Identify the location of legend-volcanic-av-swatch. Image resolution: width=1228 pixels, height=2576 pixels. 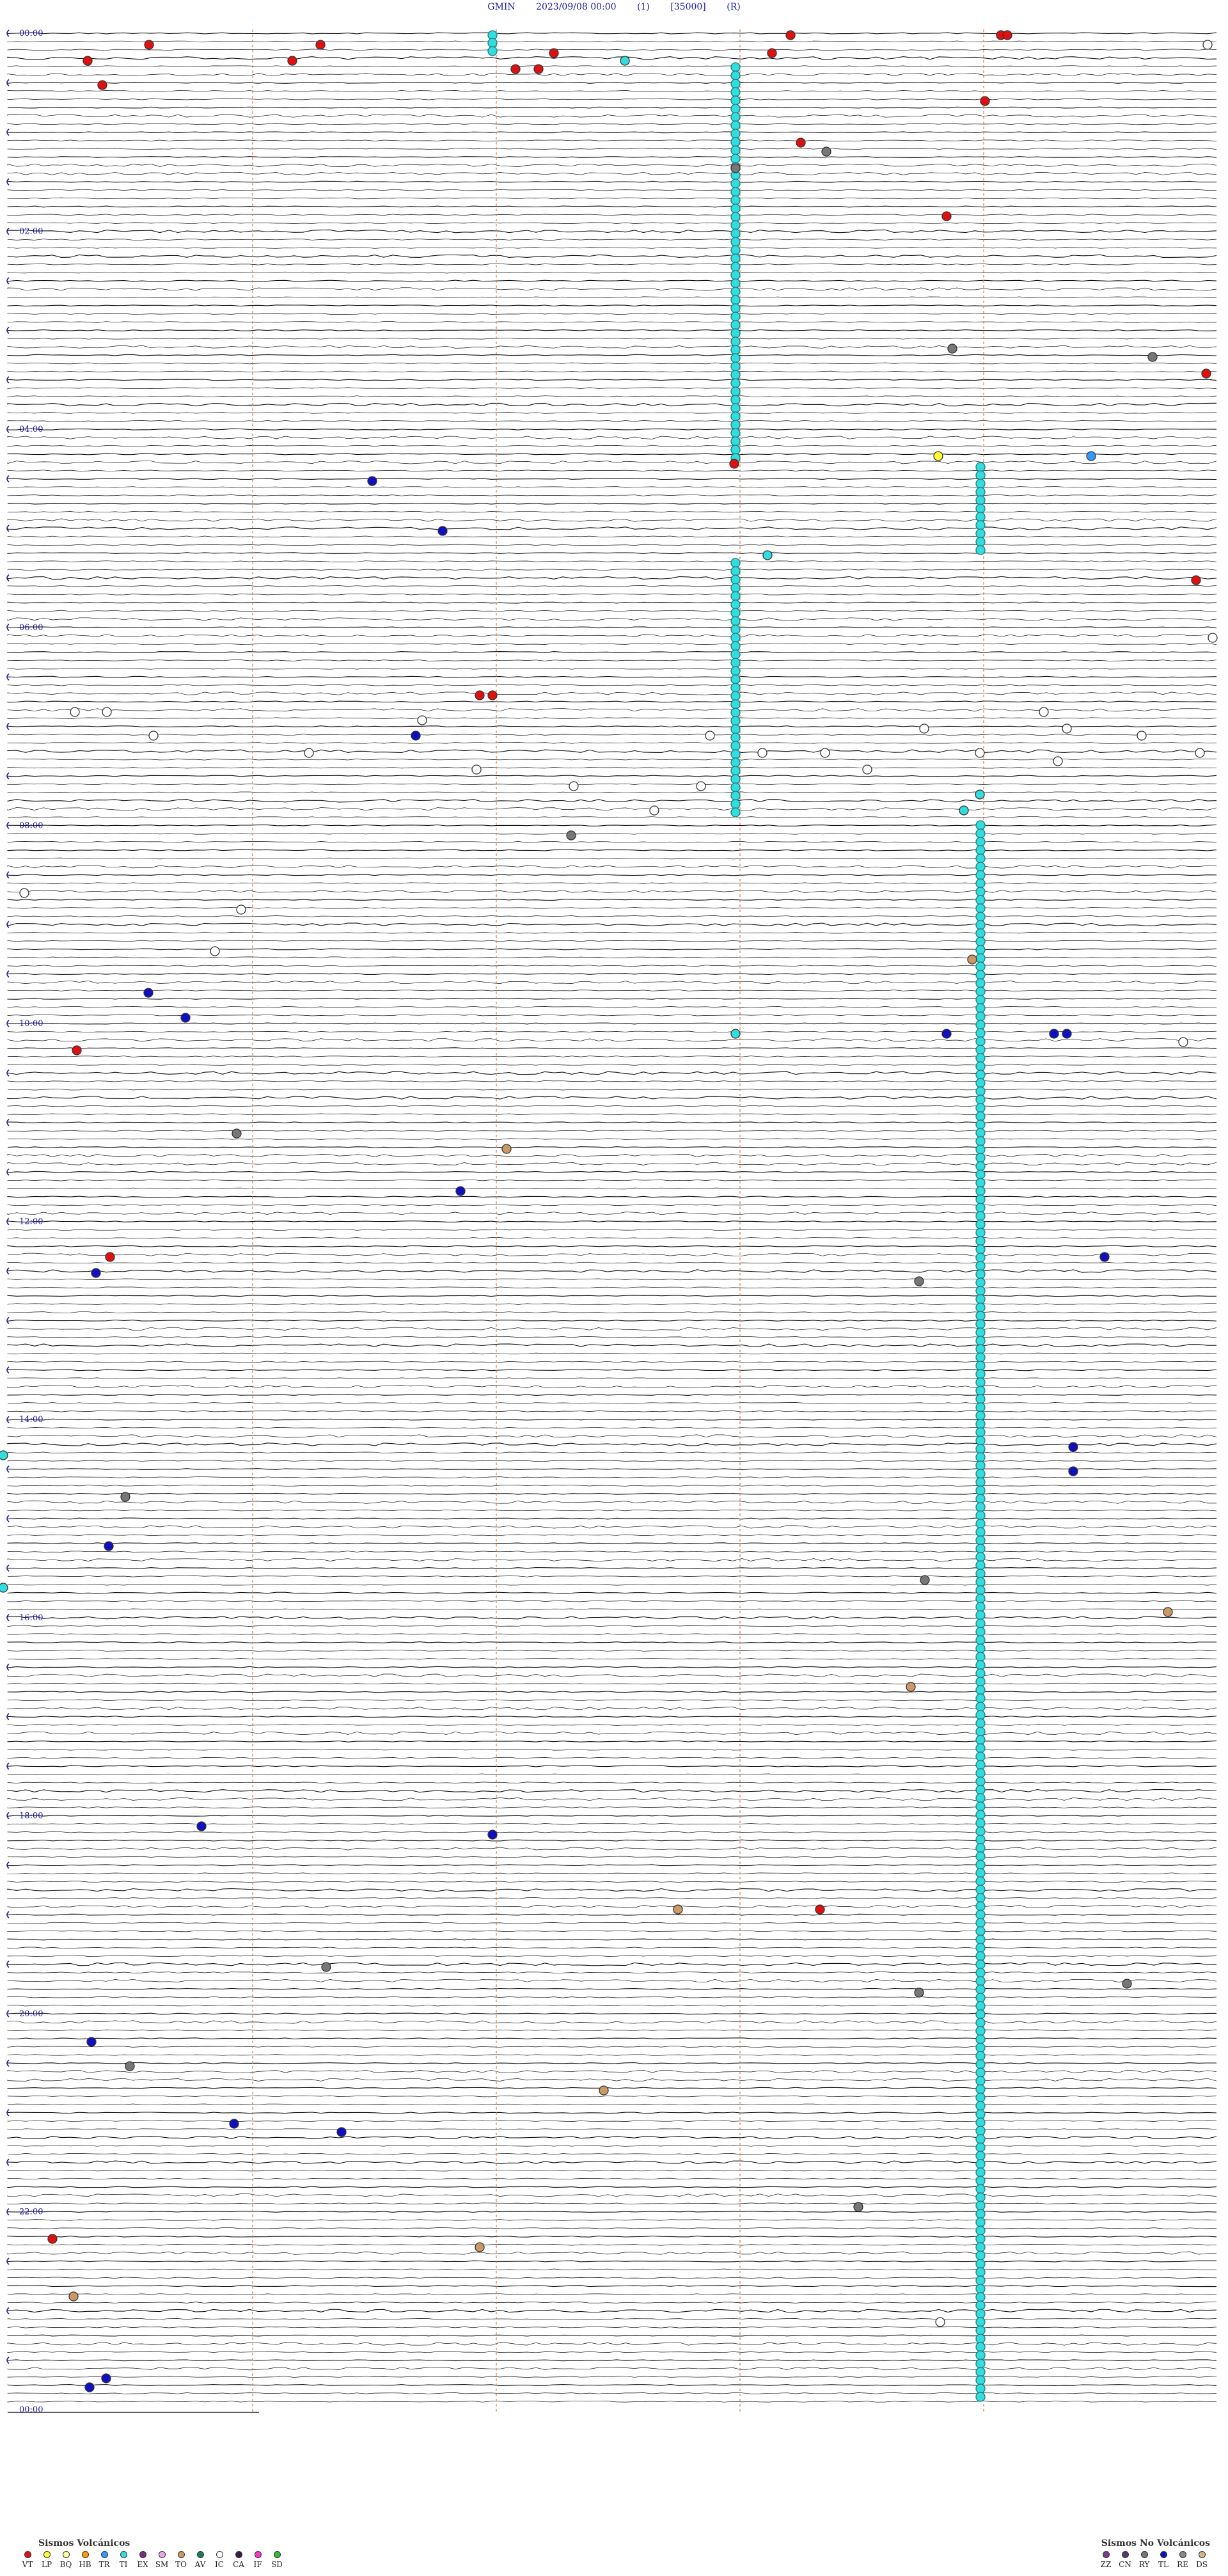
(200, 2554).